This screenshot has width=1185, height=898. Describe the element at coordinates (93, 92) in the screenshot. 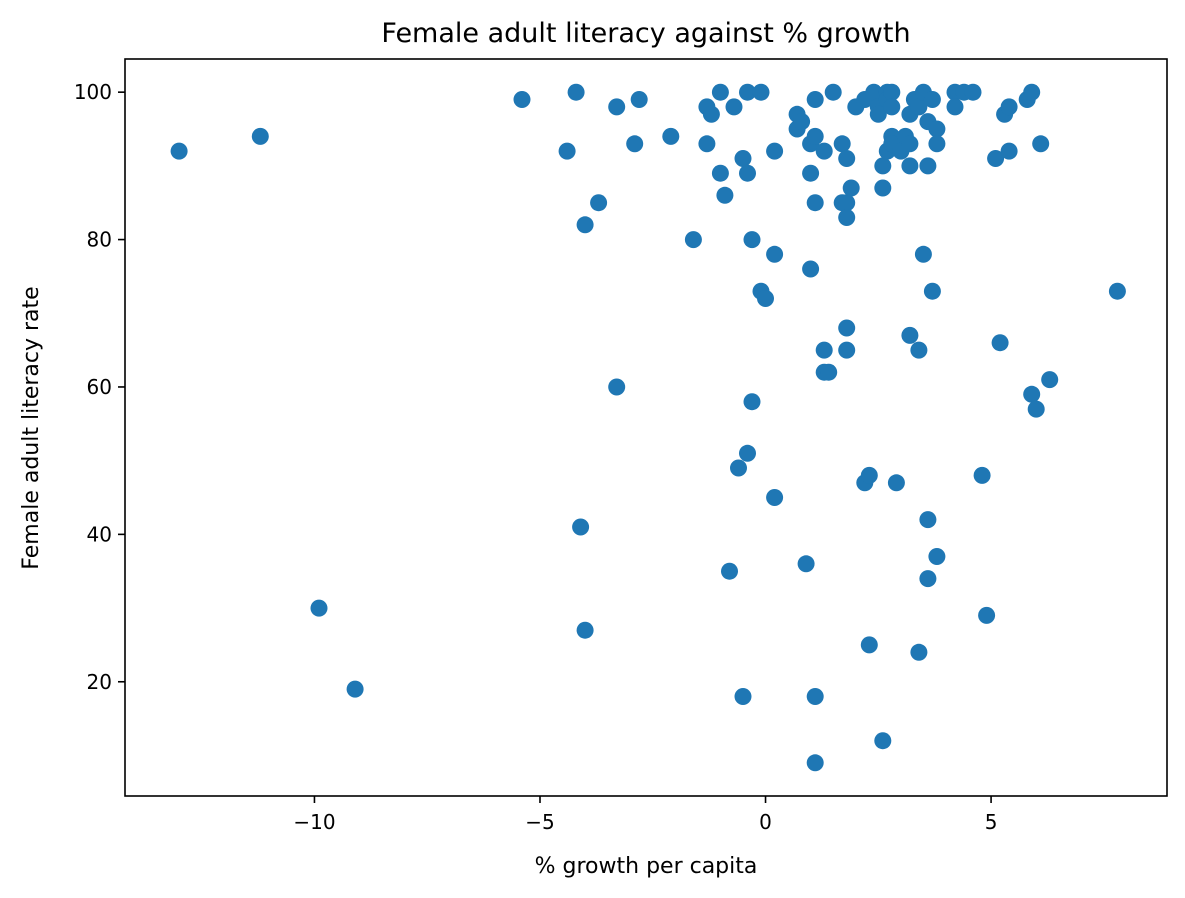

I see `y-tick-label: 100` at that location.